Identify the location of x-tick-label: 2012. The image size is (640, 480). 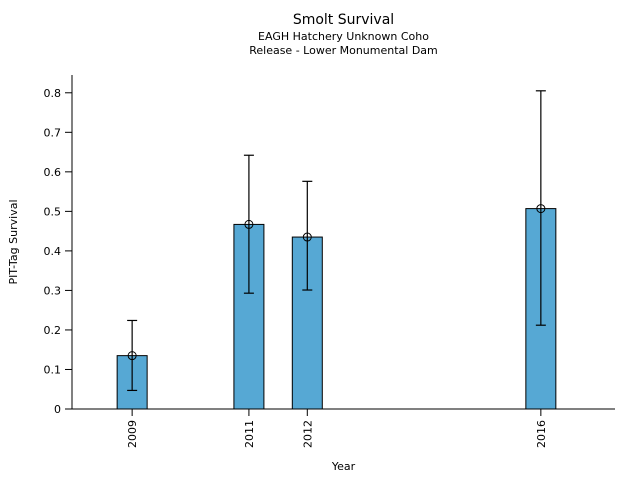
(307, 434).